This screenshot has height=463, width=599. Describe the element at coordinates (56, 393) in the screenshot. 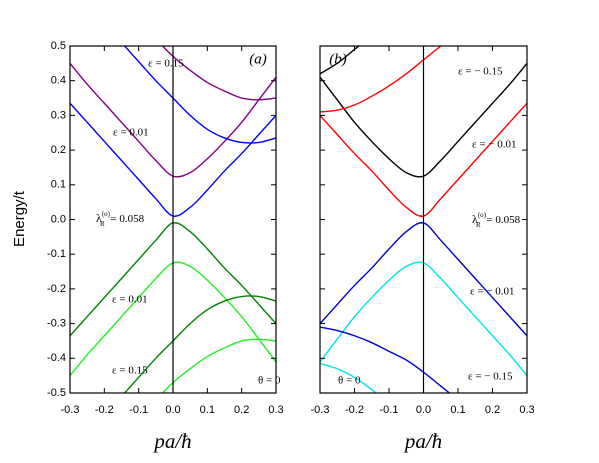

I see `y-tick-label: -0.5` at that location.